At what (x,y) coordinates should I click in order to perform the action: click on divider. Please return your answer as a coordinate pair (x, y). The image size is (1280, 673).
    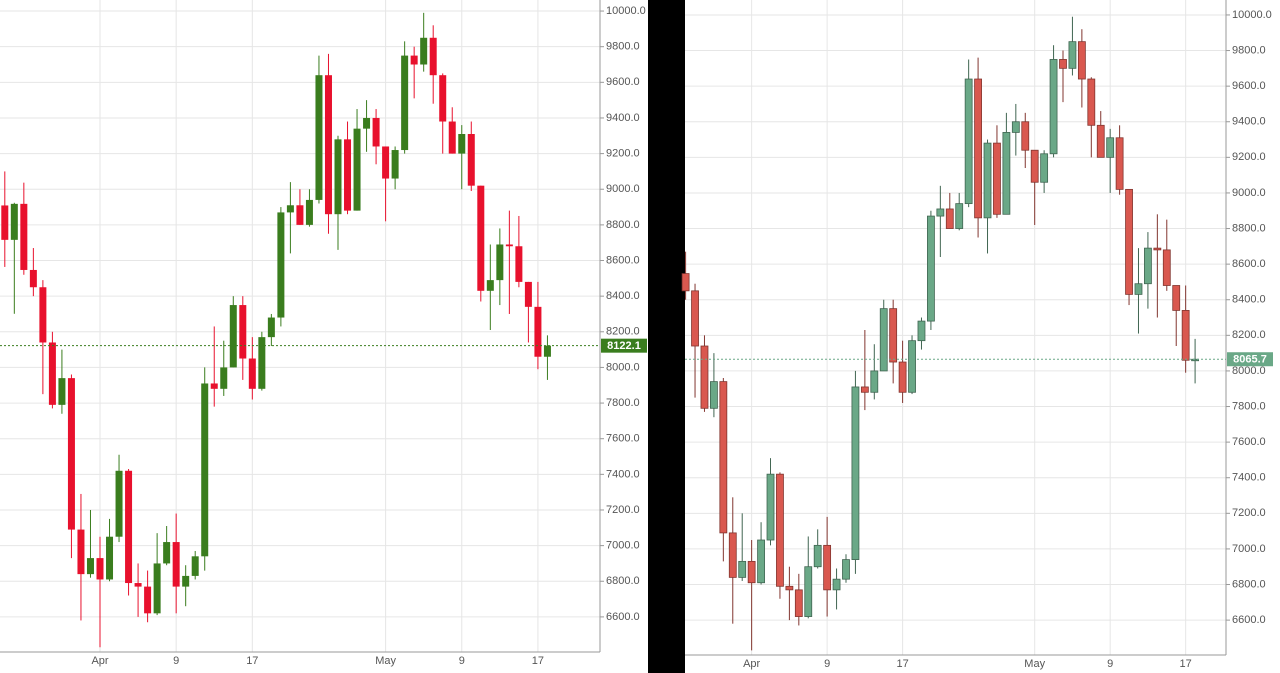
    Looking at the image, I should click on (666, 336).